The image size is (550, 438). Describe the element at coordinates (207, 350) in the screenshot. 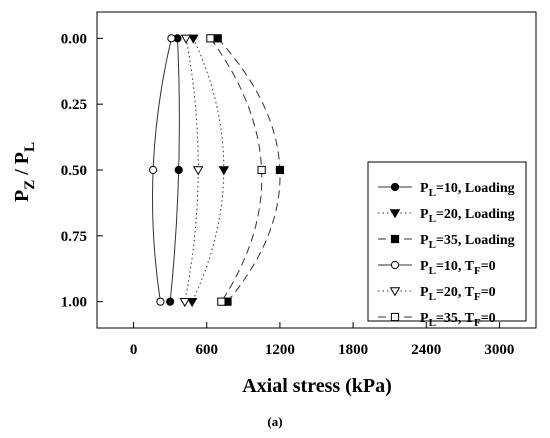

I see `x-tick-label: 600` at that location.